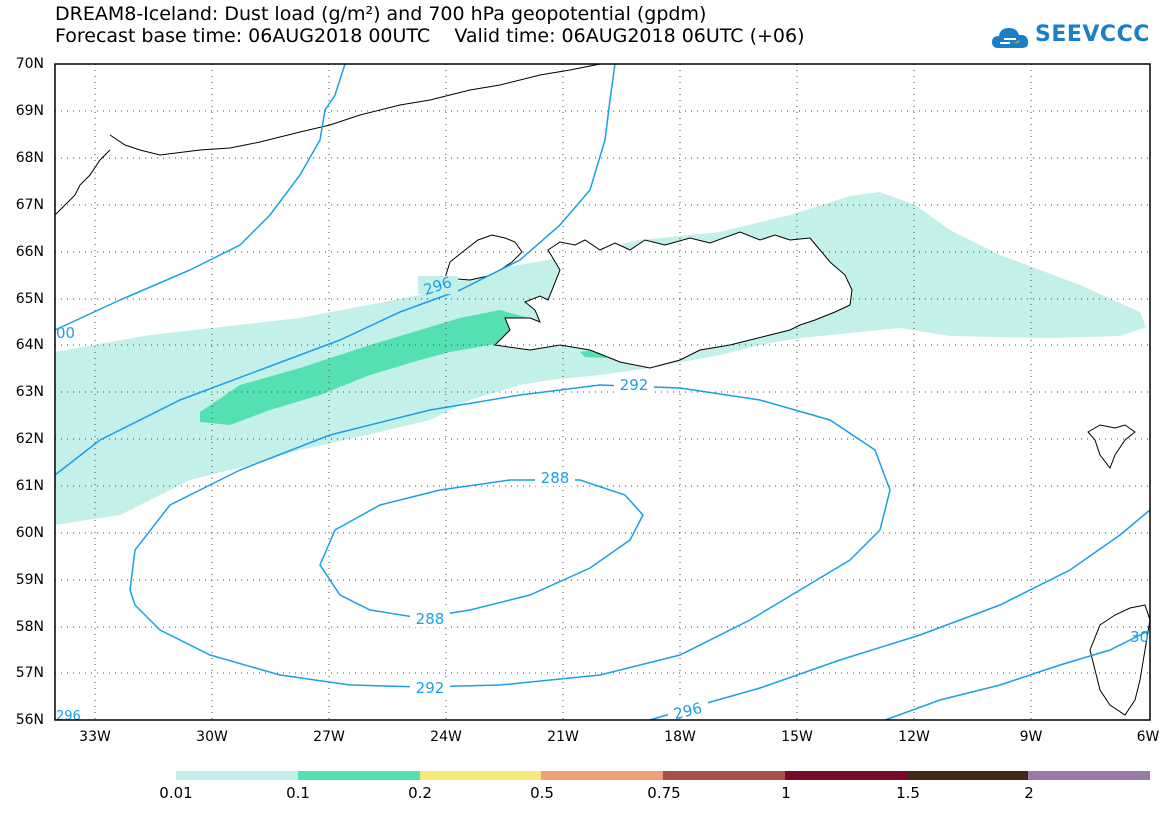  I want to click on lat-label: 67N, so click(29, 205).